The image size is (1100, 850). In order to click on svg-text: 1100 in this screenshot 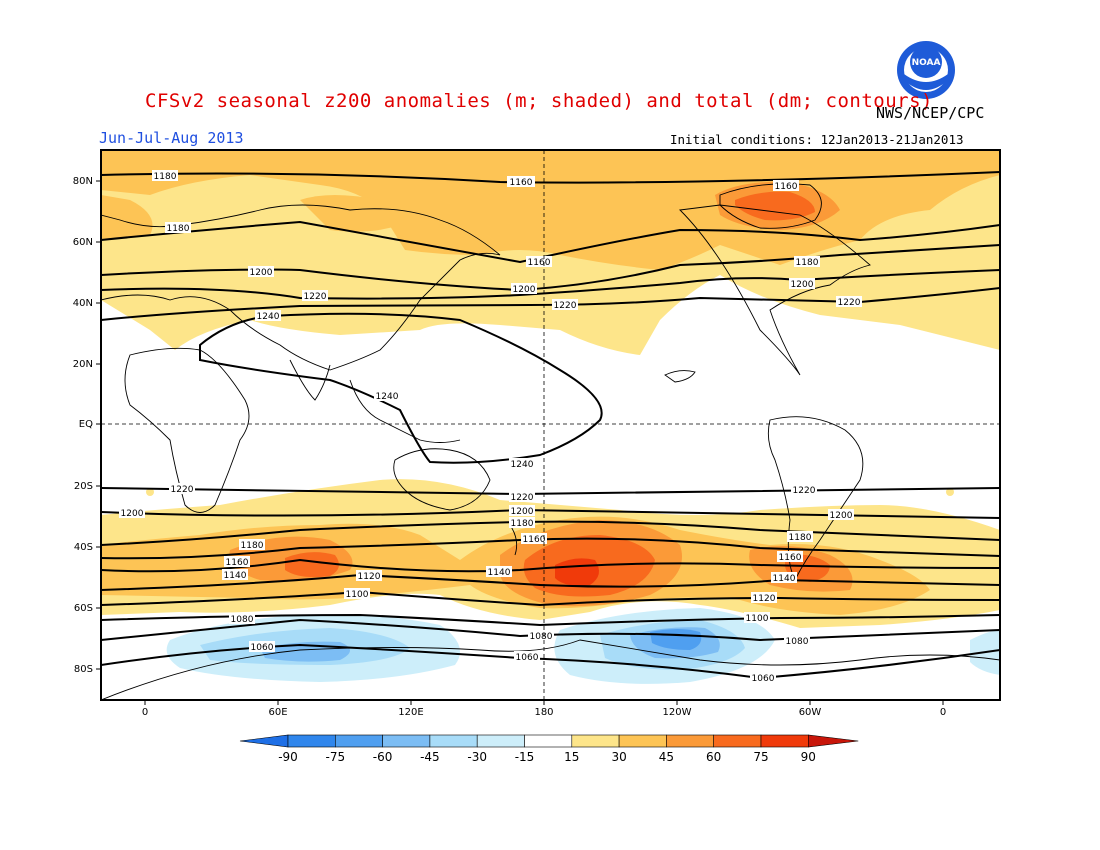, I will do `click(757, 619)`.